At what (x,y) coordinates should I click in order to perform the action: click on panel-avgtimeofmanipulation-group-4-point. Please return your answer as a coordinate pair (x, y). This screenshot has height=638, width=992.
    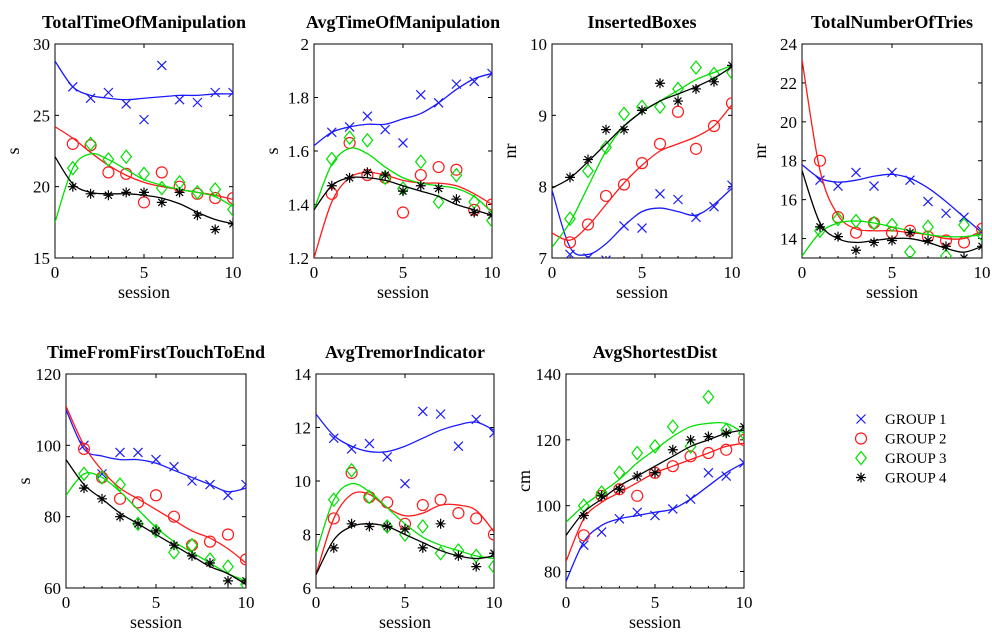
    Looking at the image, I should click on (456, 199).